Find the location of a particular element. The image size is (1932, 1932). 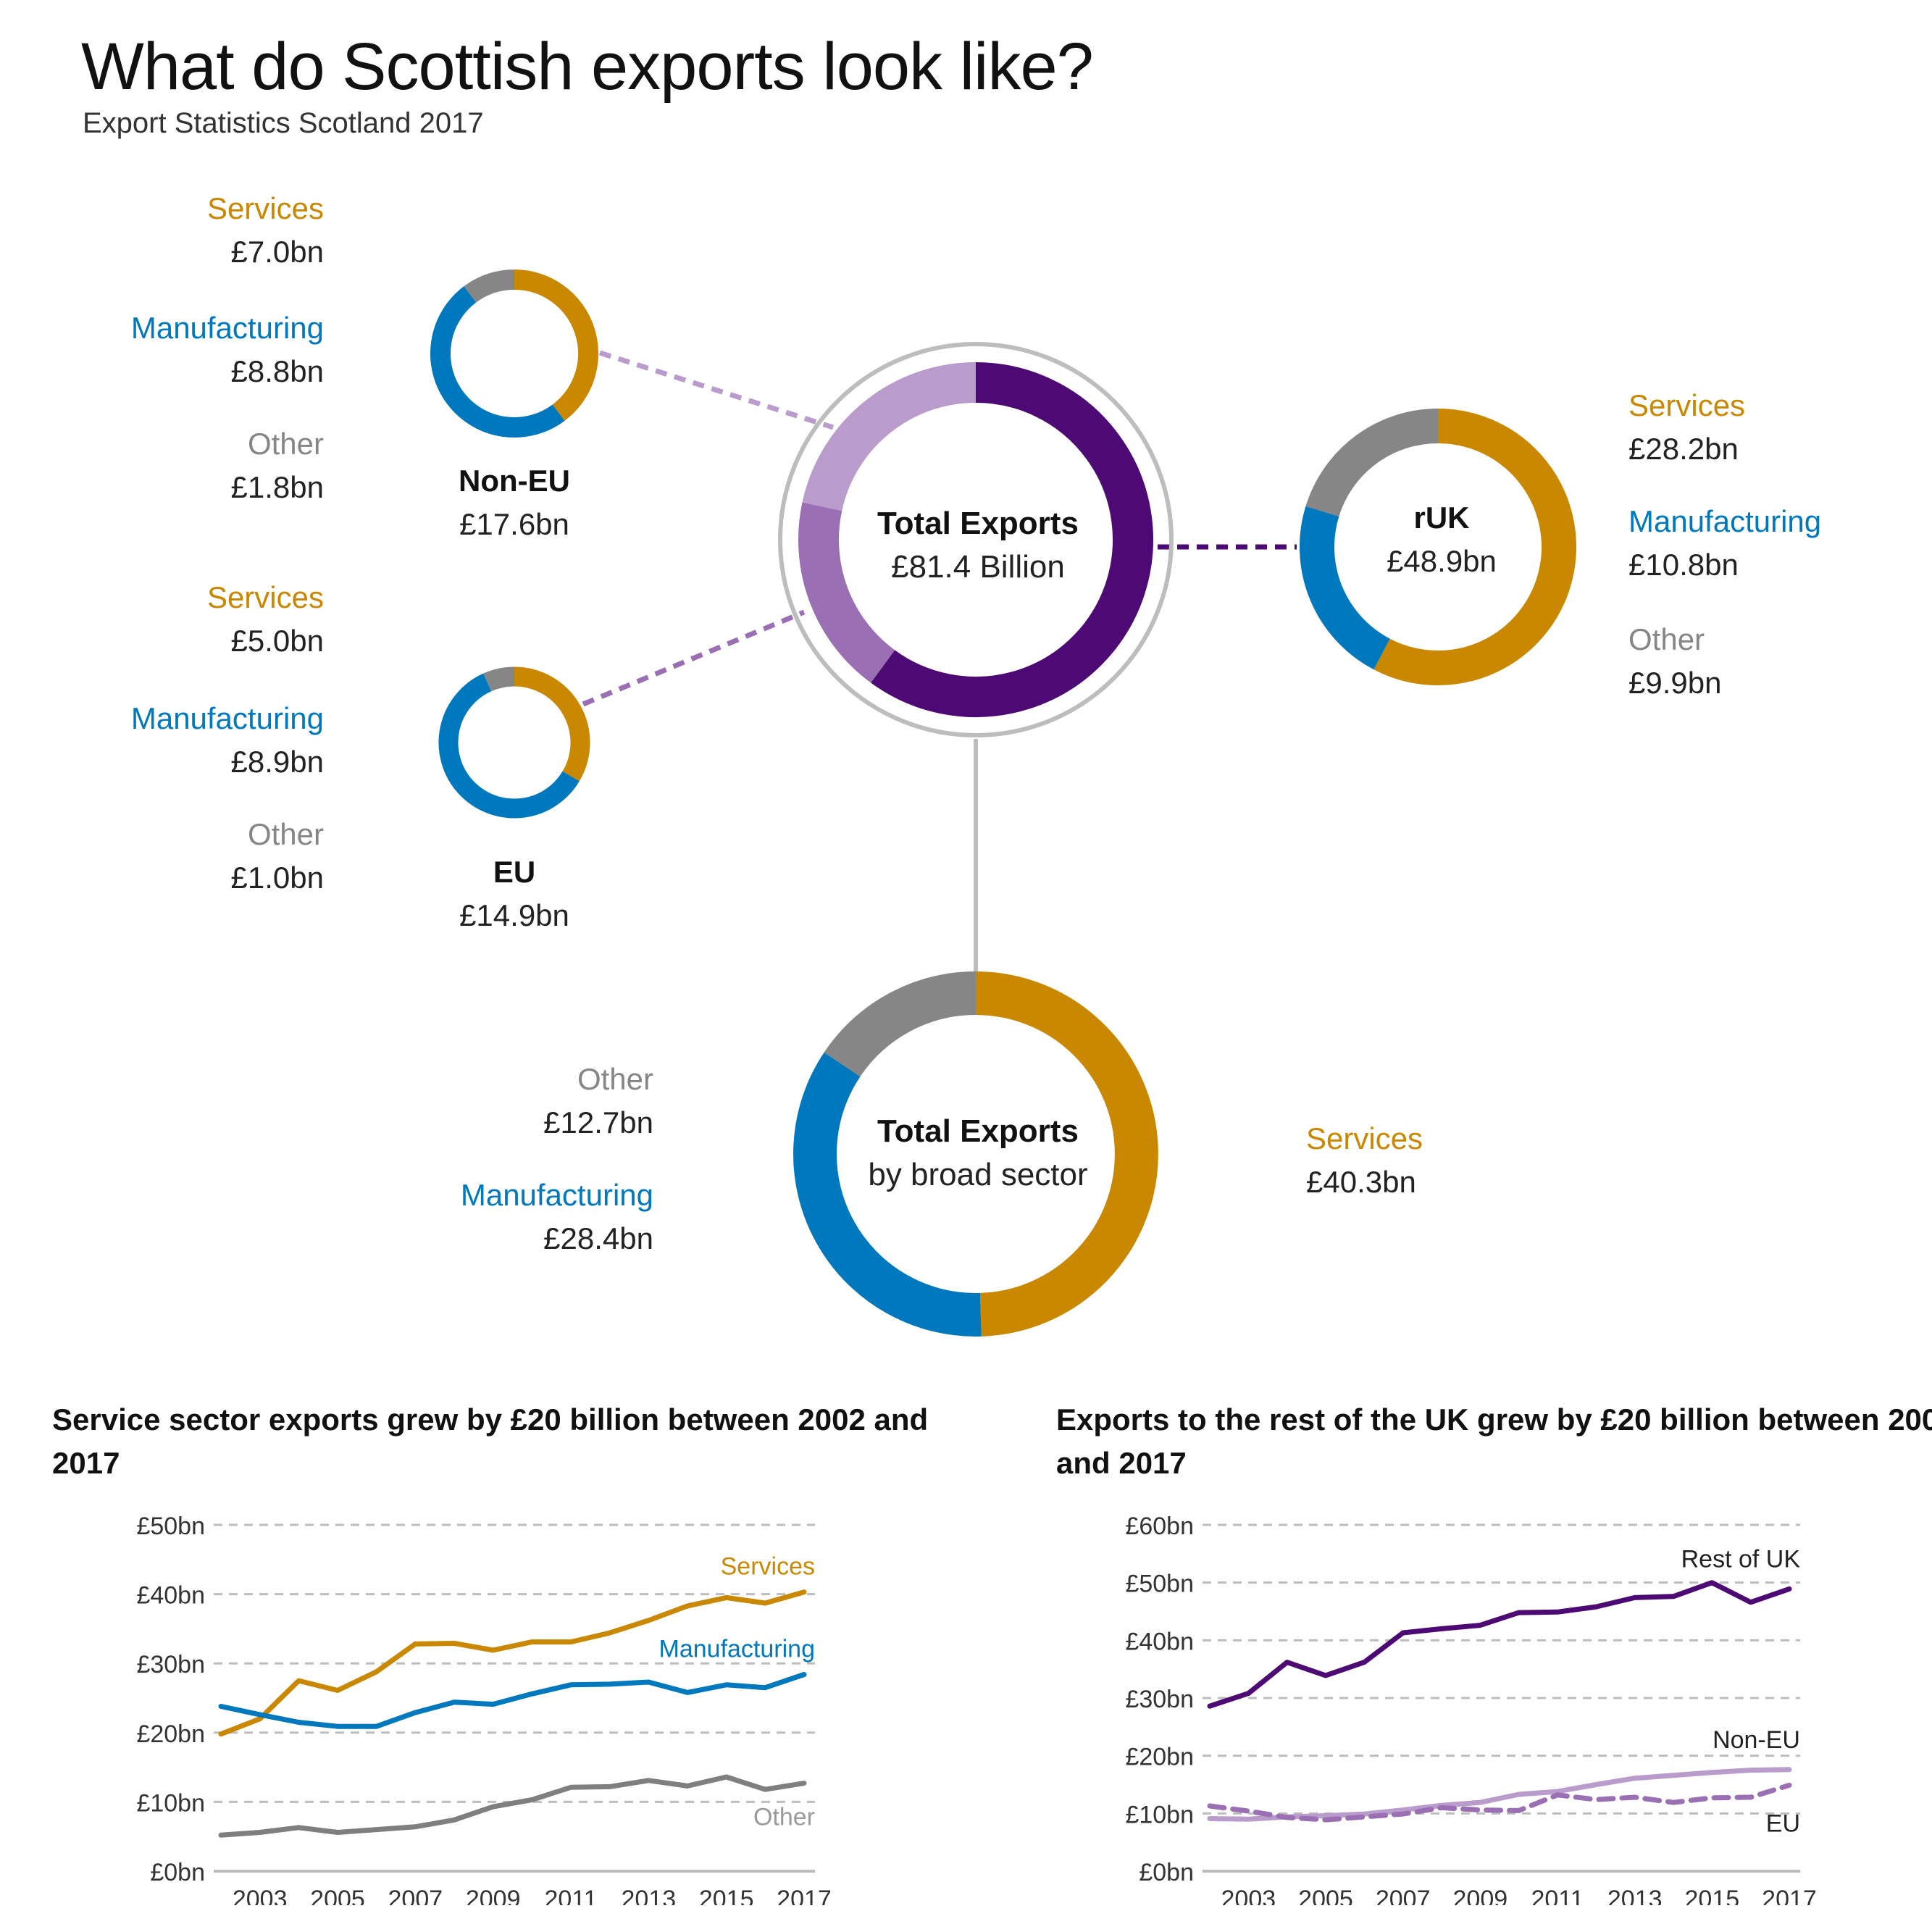

series-line-eu is located at coordinates (1499, 1802).